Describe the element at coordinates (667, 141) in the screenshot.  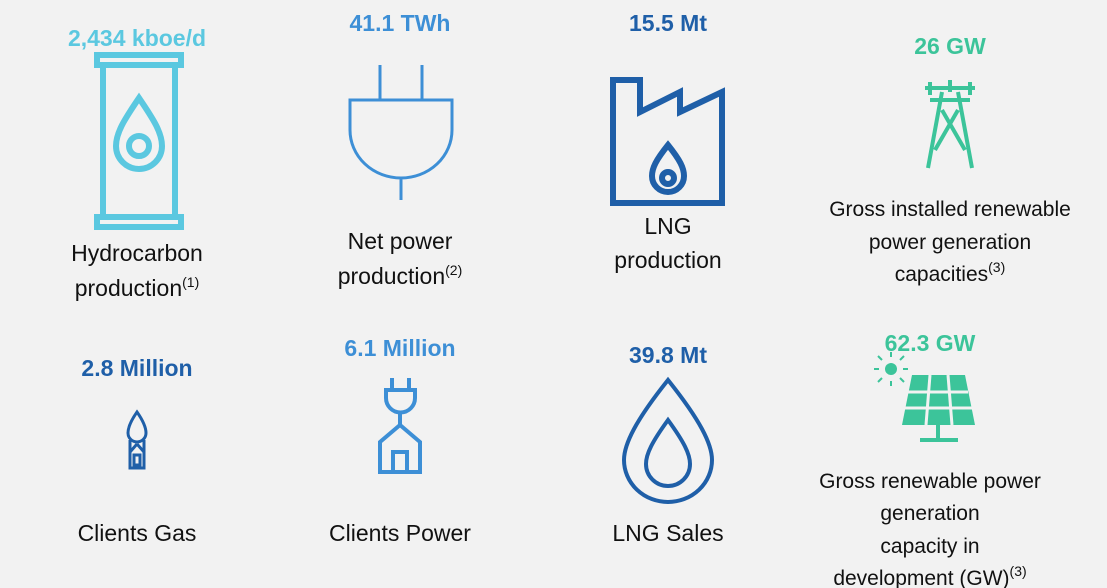
I see `factory-icon` at that location.